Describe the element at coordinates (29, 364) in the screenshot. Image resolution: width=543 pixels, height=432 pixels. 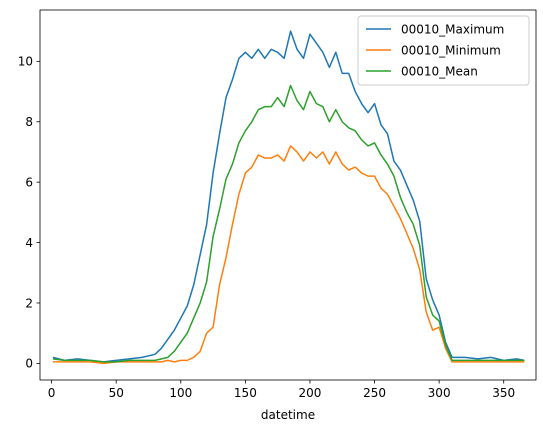
I see `y-tick-label: 0` at that location.